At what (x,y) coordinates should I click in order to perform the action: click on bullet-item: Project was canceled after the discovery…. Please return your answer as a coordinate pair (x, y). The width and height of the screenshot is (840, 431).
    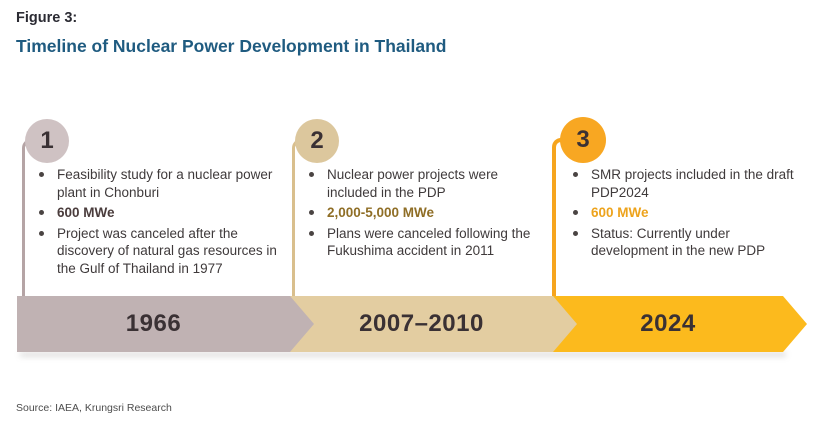
    Looking at the image, I should click on (162, 251).